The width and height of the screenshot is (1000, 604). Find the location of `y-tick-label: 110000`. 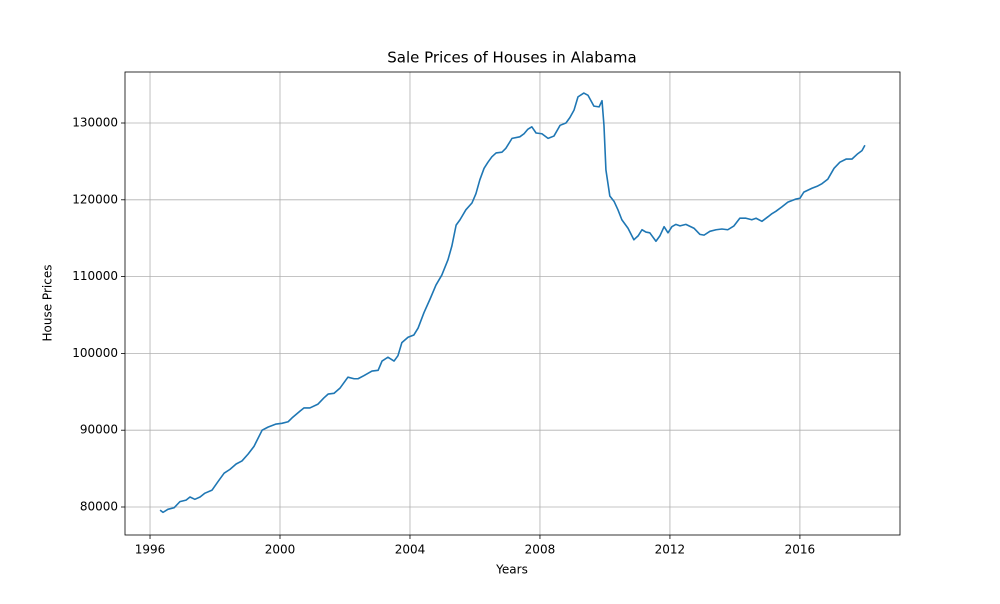

y-tick-label: 110000 is located at coordinates (95, 276).